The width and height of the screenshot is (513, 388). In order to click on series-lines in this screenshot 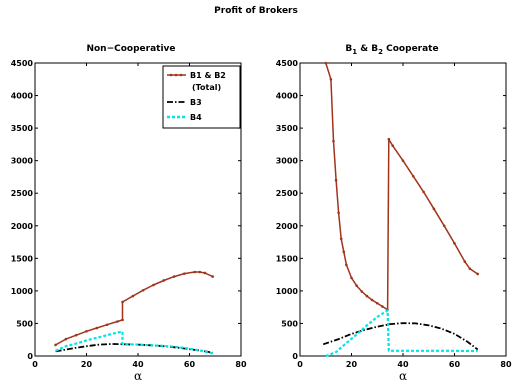, I will do `click(134, 312)`.